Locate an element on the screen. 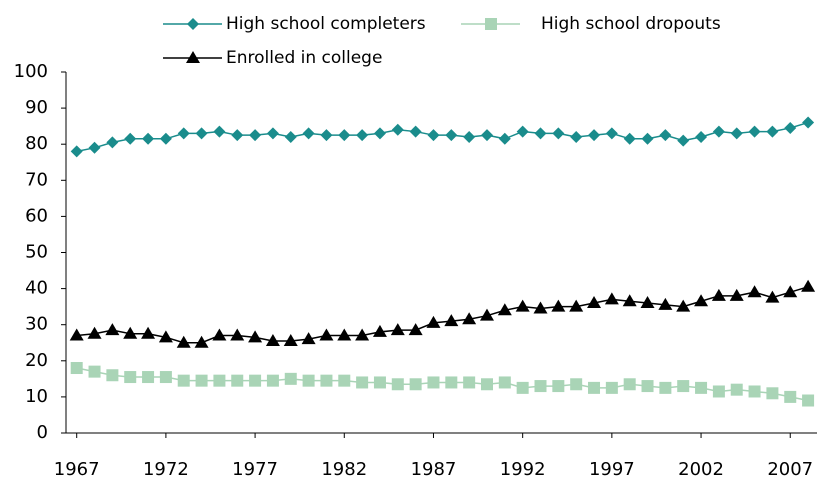  series-line is located at coordinates (442, 315).